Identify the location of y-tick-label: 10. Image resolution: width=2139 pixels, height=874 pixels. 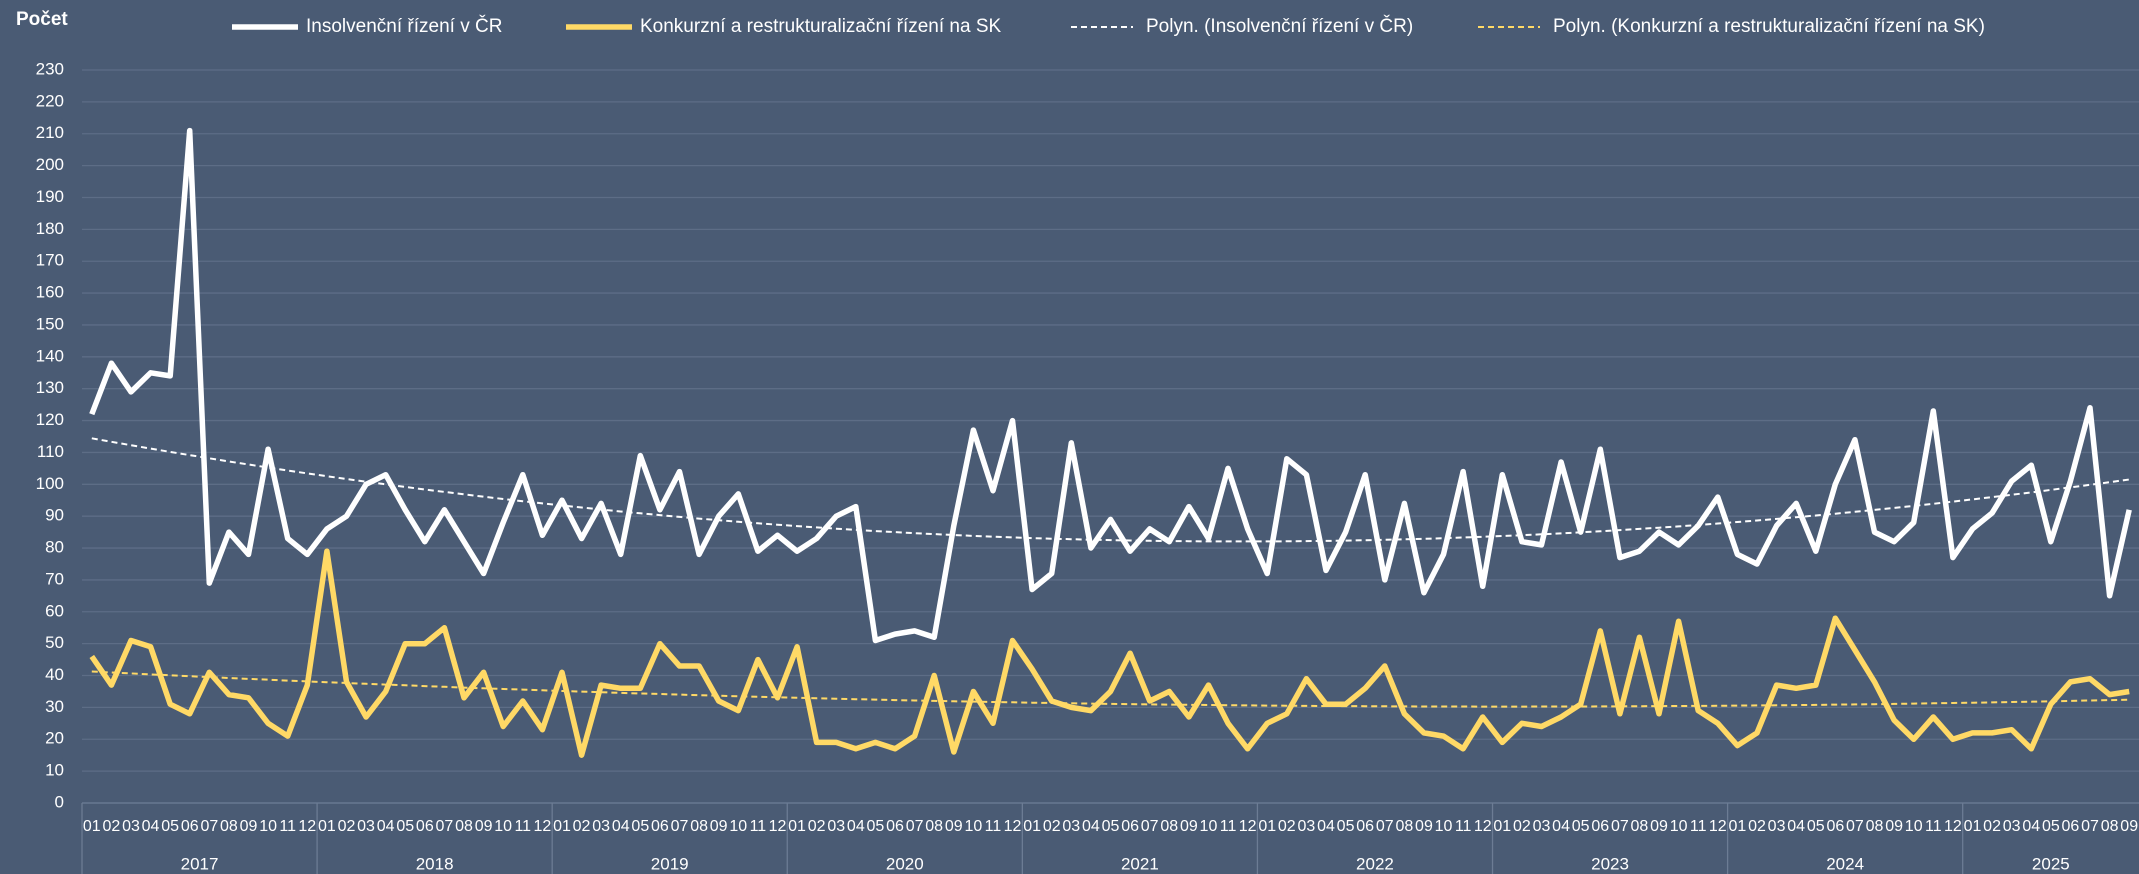
(54, 770).